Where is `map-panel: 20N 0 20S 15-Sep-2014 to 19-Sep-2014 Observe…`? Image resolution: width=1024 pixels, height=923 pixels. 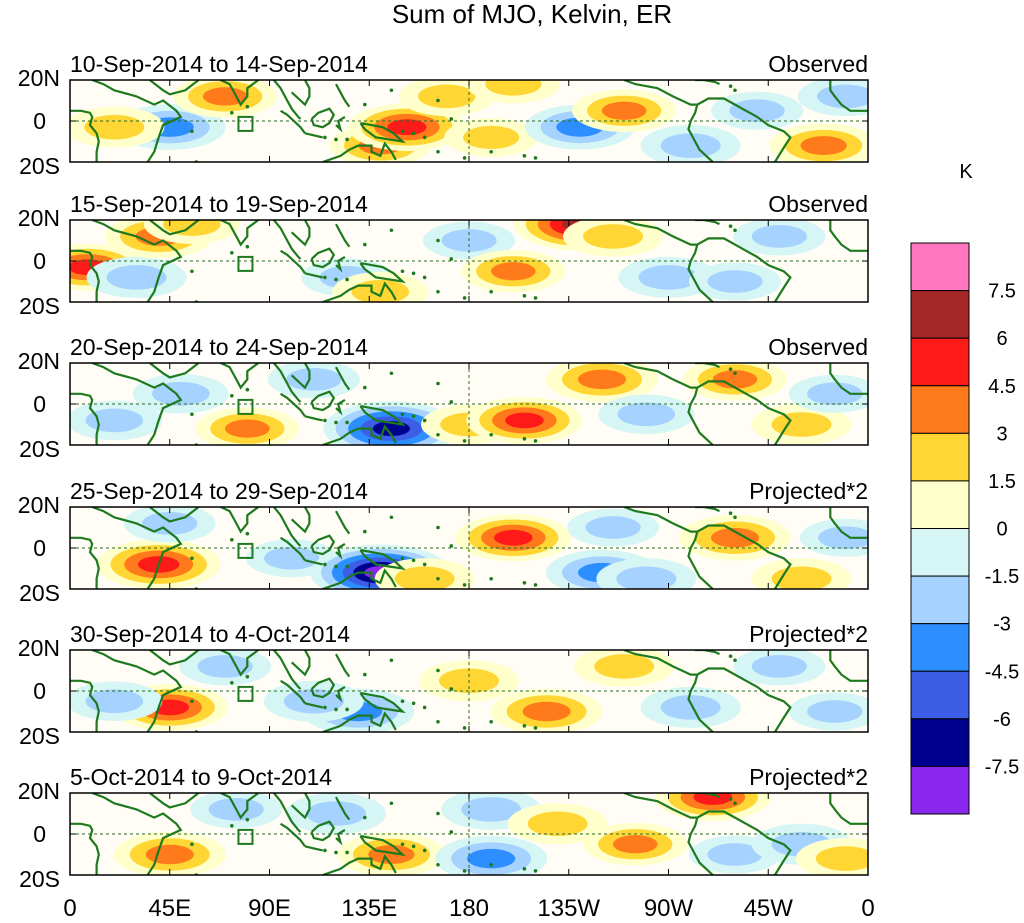
map-panel: 20N 0 20S 15-Sep-2014 to 19-Sep-2014 Observe… is located at coordinates (443, 255).